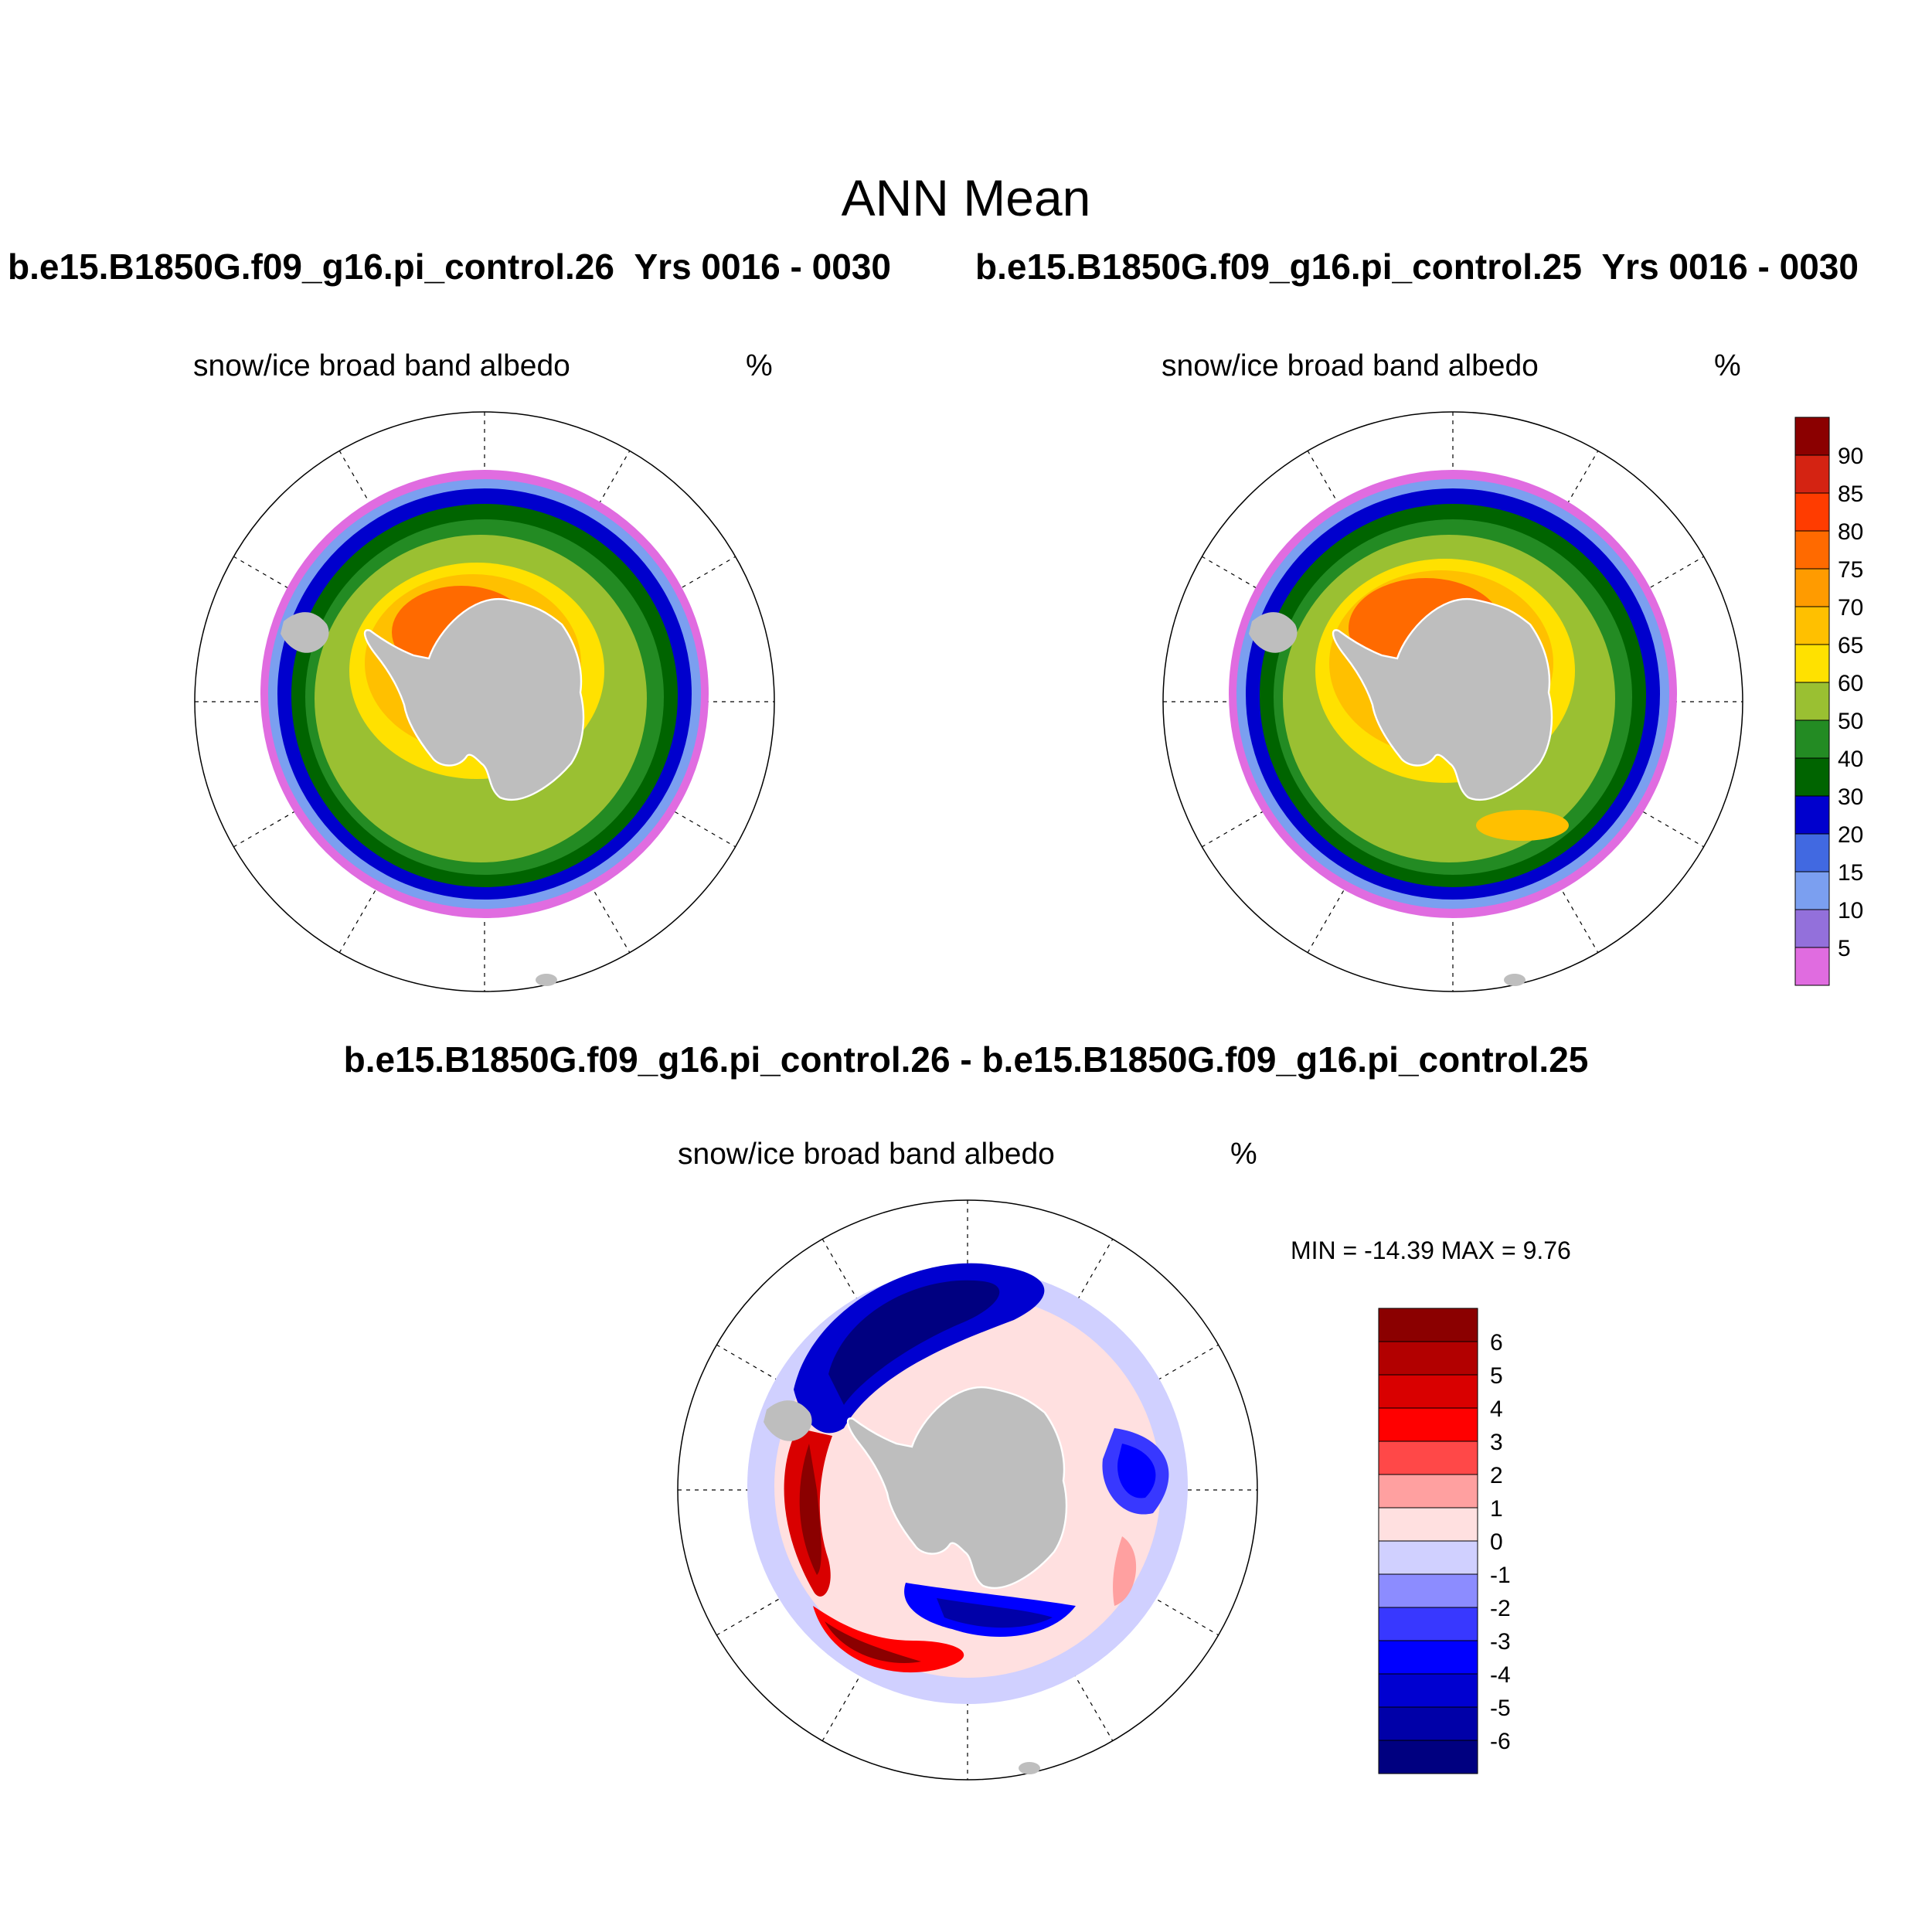 The height and width of the screenshot is (1932, 1932). Describe the element at coordinates (381, 366) in the screenshot. I see `left-variable-label: snow/ice broad band albedo` at that location.